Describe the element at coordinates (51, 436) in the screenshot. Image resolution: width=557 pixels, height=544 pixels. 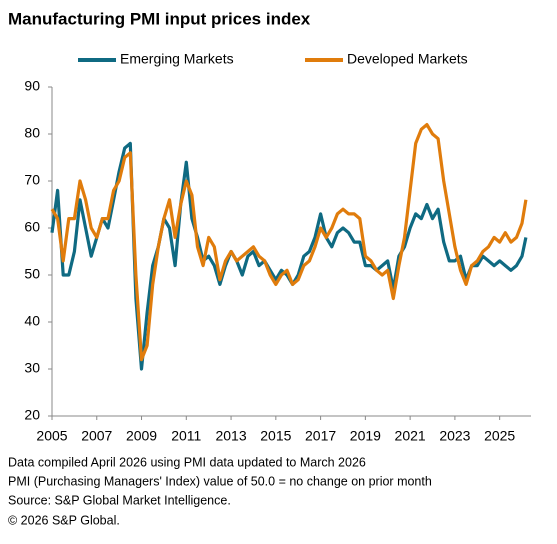
I see `x-tick-label: 2005` at that location.